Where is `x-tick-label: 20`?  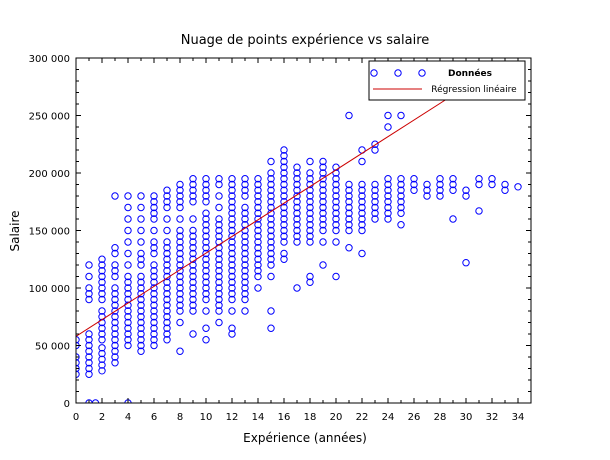
x-tick-label: 20 is located at coordinates (336, 417).